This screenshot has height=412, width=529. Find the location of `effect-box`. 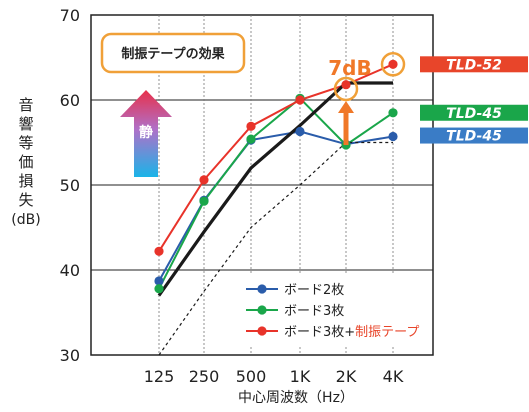

effect-box is located at coordinates (173, 53).